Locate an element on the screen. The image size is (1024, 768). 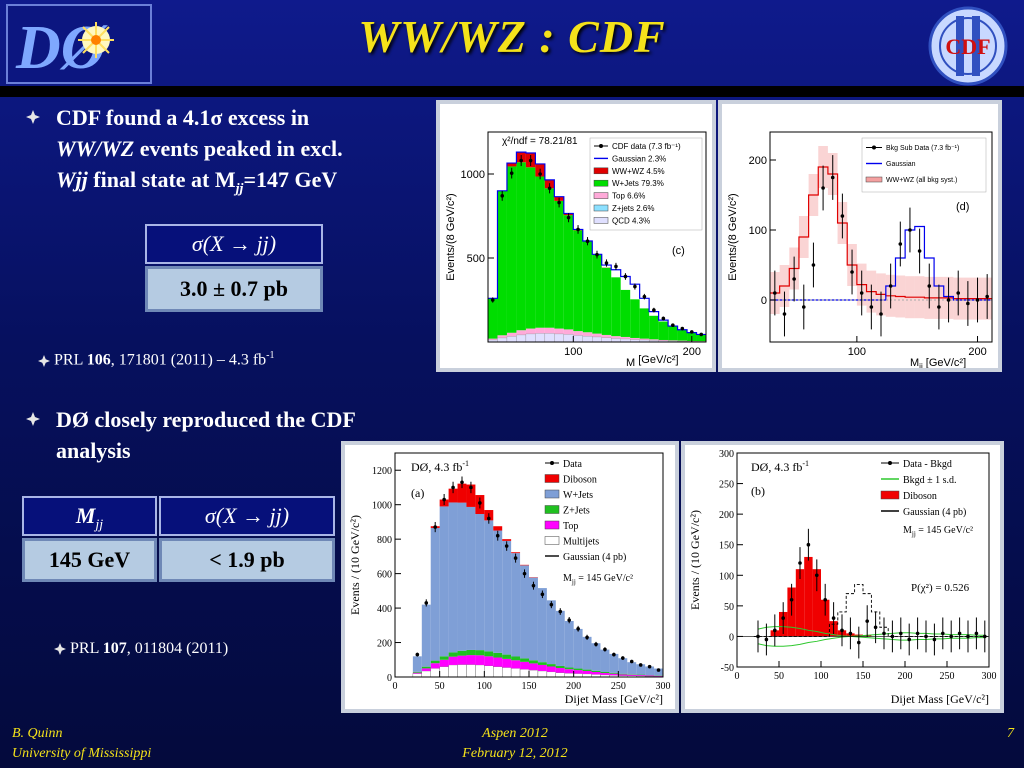
legend-entry: Bkg Sub Data (7.3 fb⁻¹) is located at coordinates (922, 148).